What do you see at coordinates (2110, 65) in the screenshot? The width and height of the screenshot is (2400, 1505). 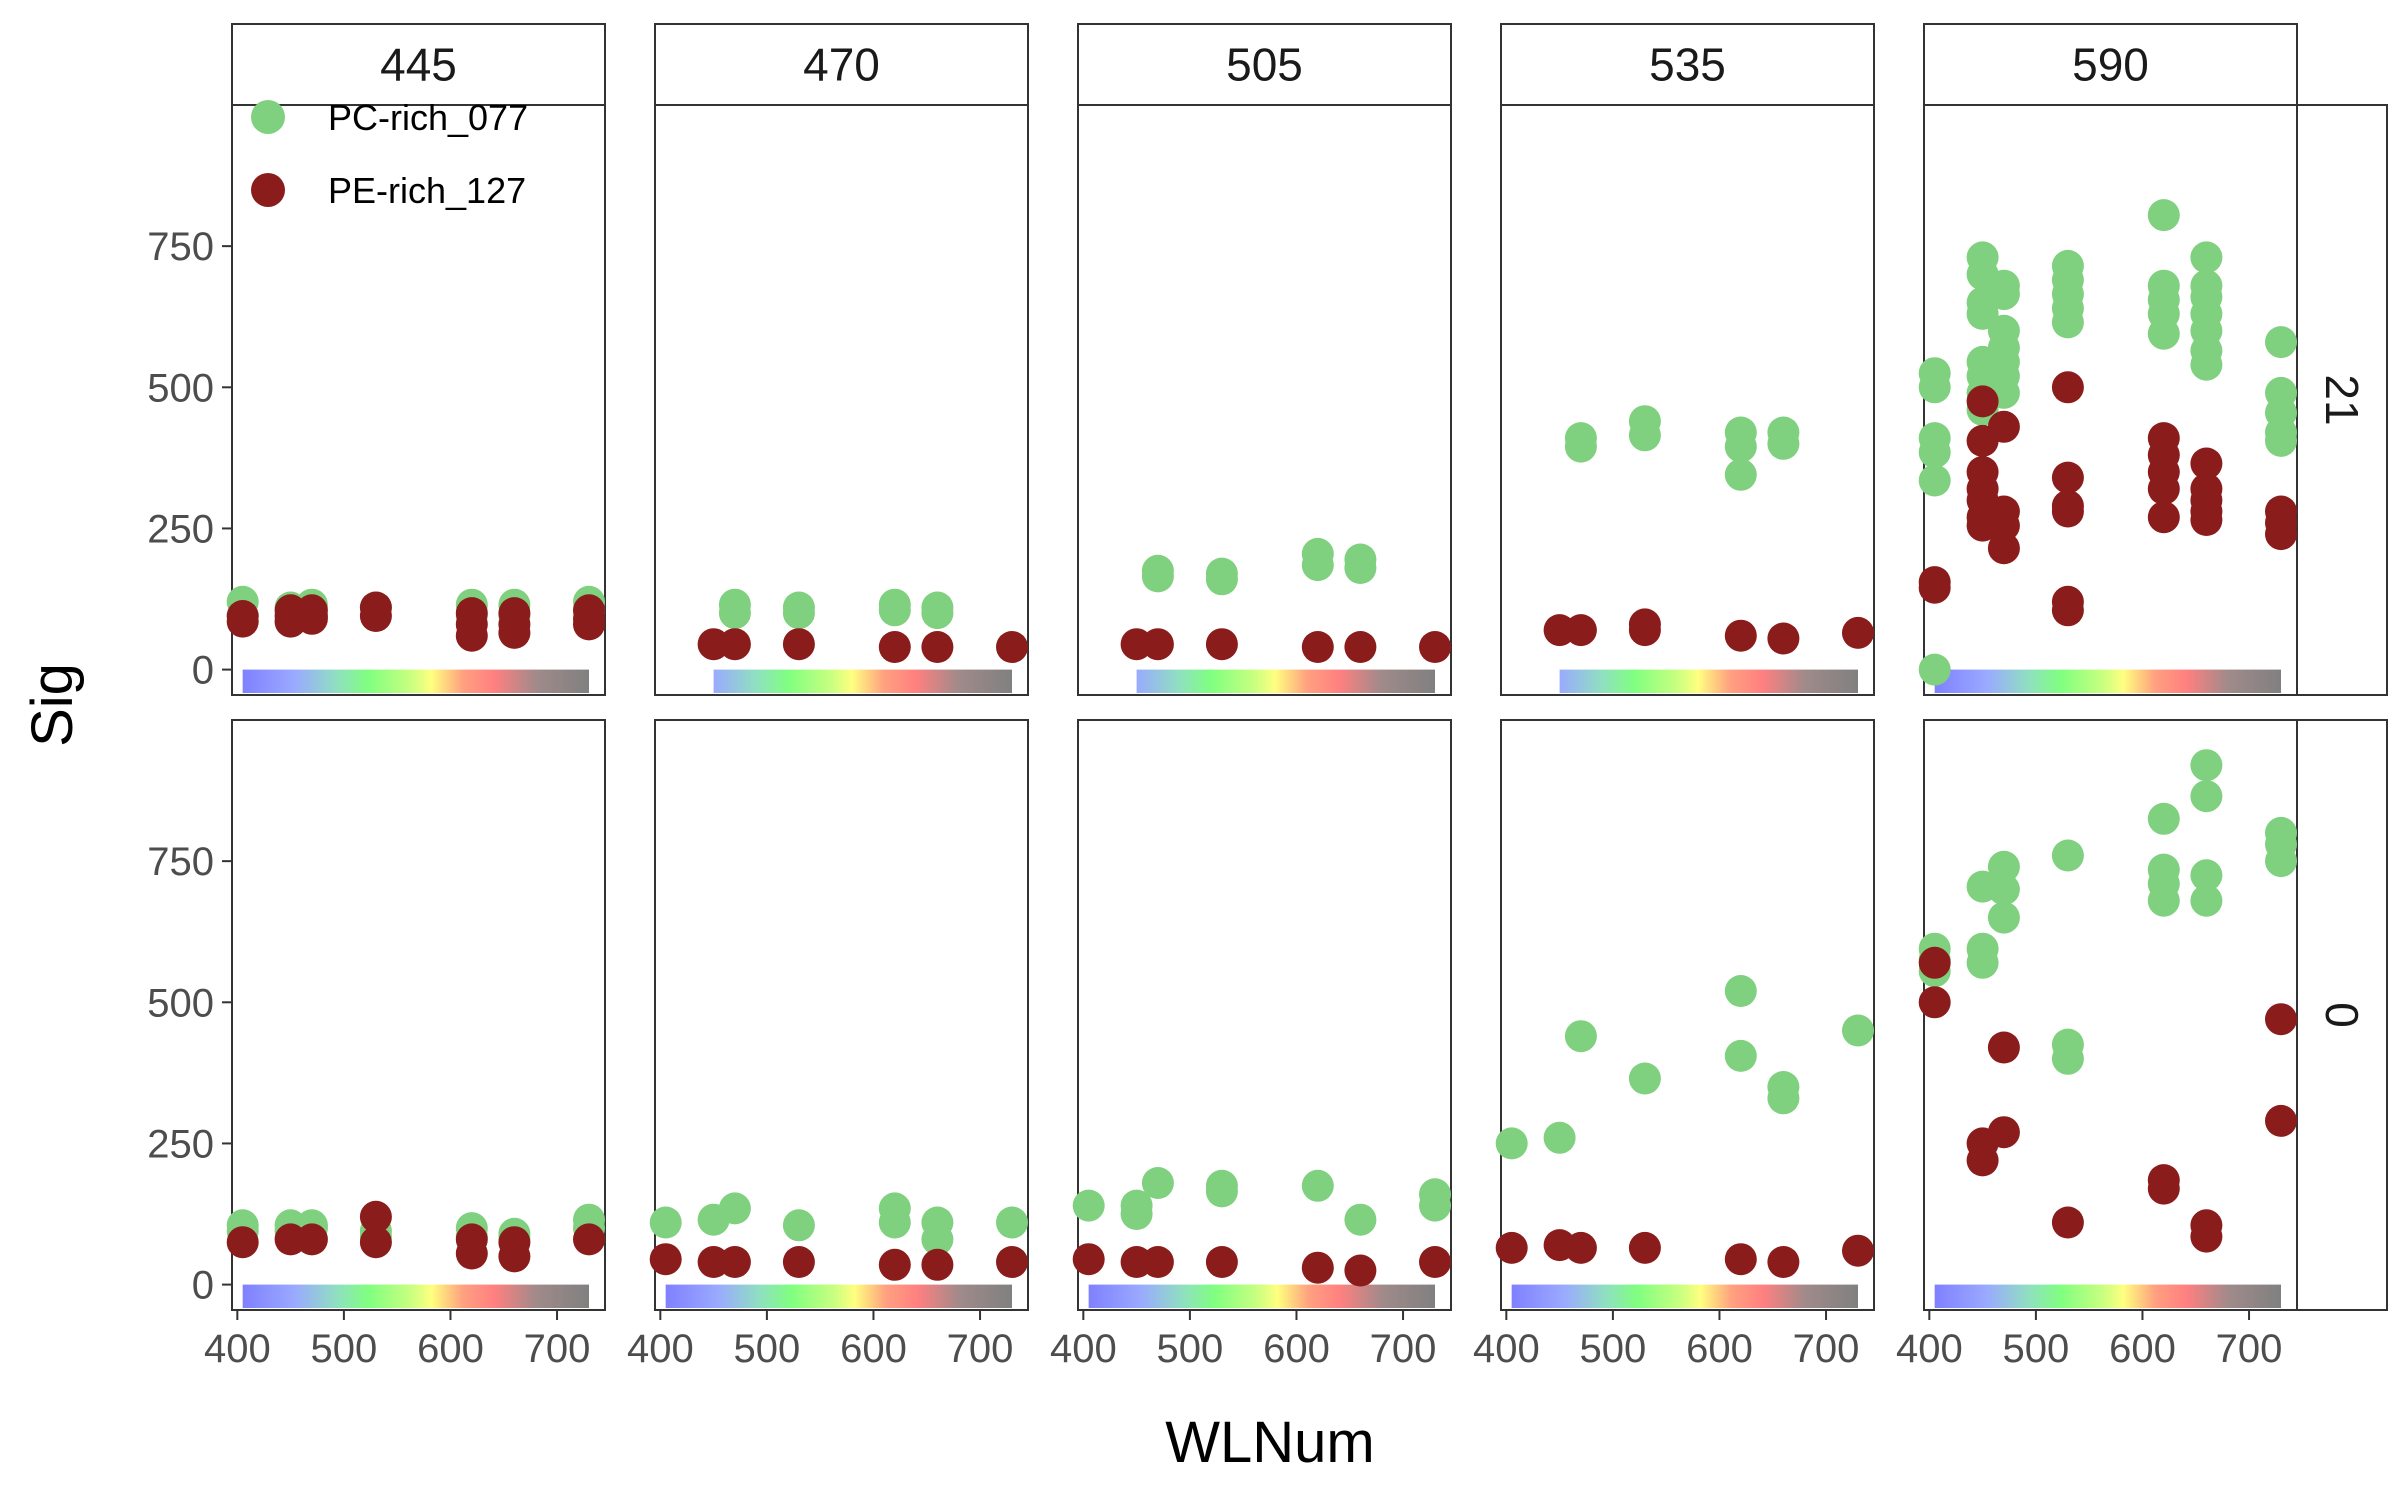 I see `facet-strip-col-label: 590` at bounding box center [2110, 65].